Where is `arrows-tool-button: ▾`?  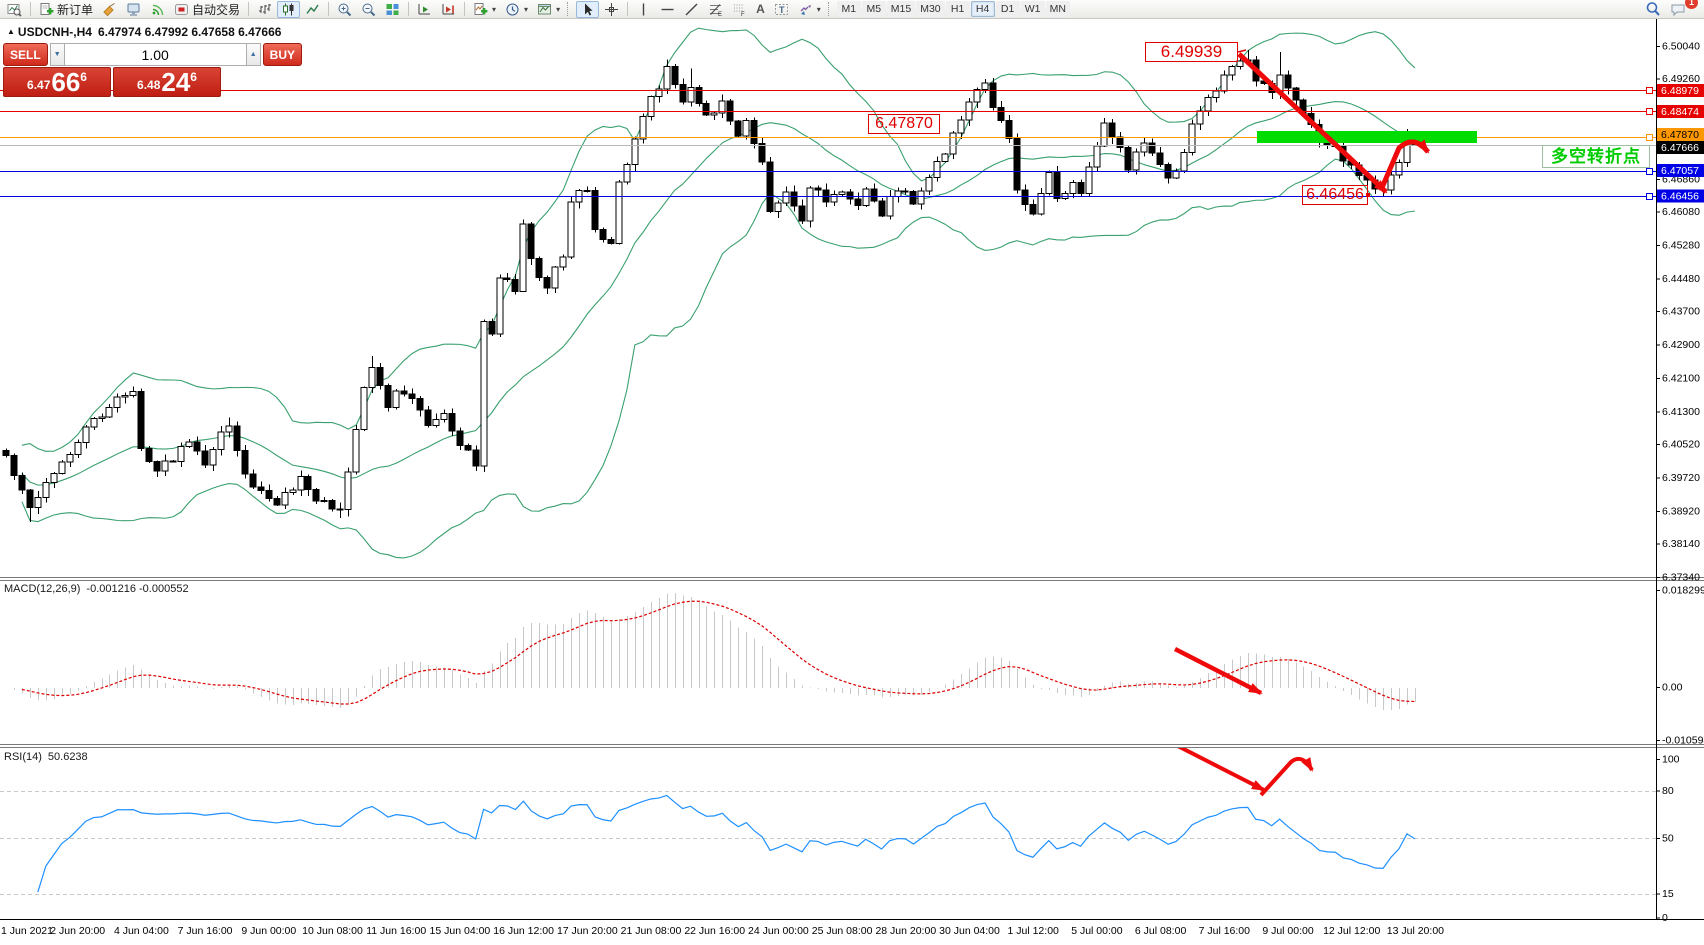
arrows-tool-button: ▾ is located at coordinates (809, 9).